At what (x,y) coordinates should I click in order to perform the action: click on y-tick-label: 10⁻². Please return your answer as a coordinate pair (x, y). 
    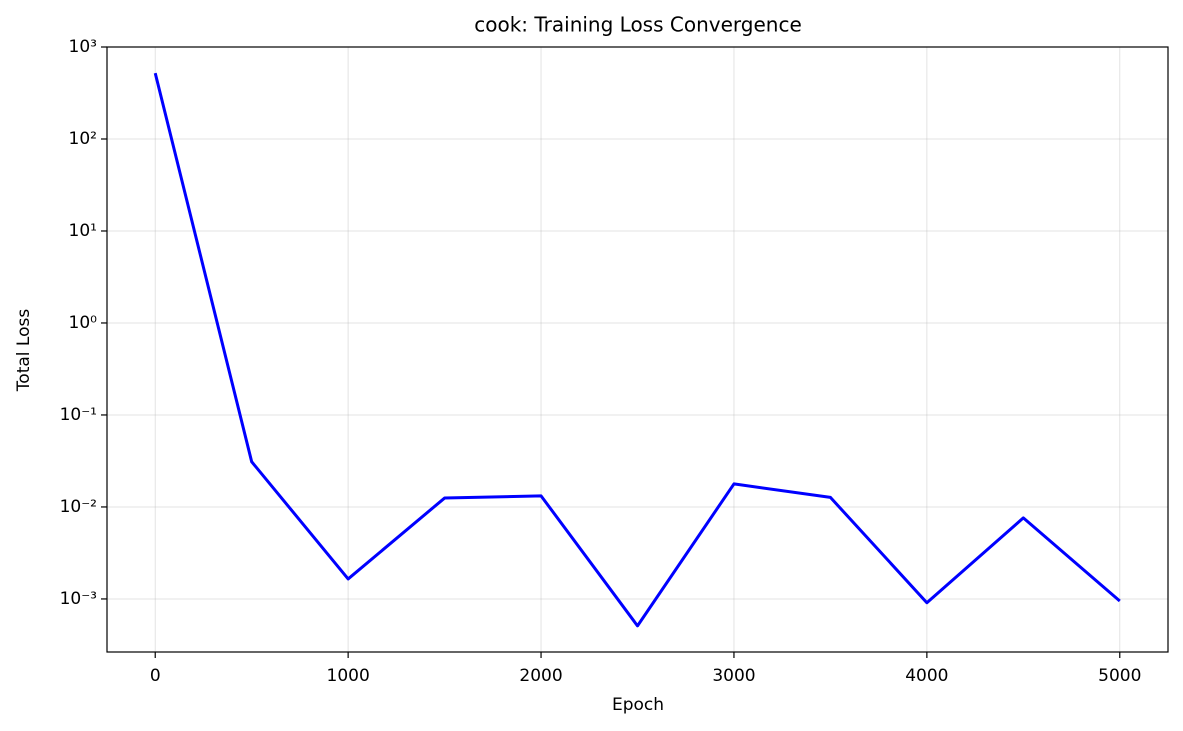
    Looking at the image, I should click on (78, 507).